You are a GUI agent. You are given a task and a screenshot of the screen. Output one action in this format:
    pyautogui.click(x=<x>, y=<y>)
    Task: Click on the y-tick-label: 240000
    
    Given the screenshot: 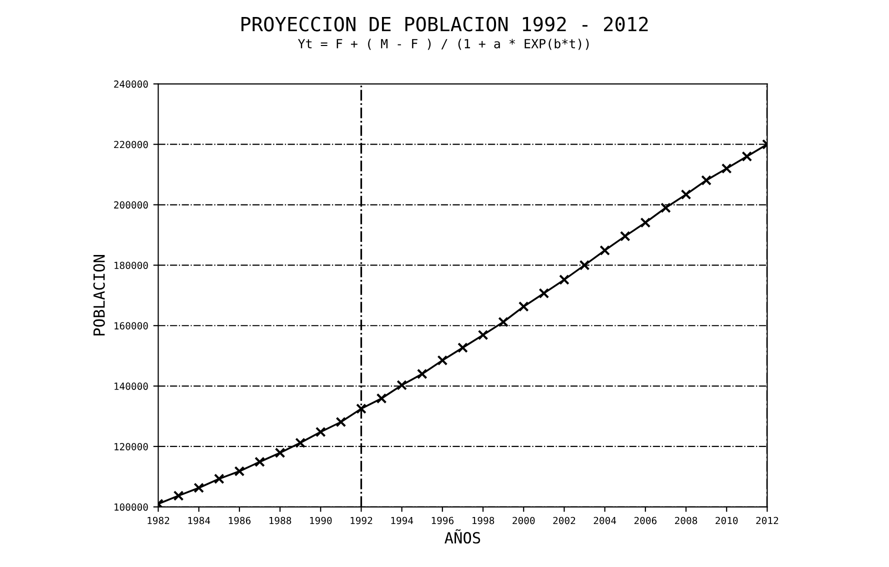 What is the action you would take?
    pyautogui.click(x=131, y=84)
    